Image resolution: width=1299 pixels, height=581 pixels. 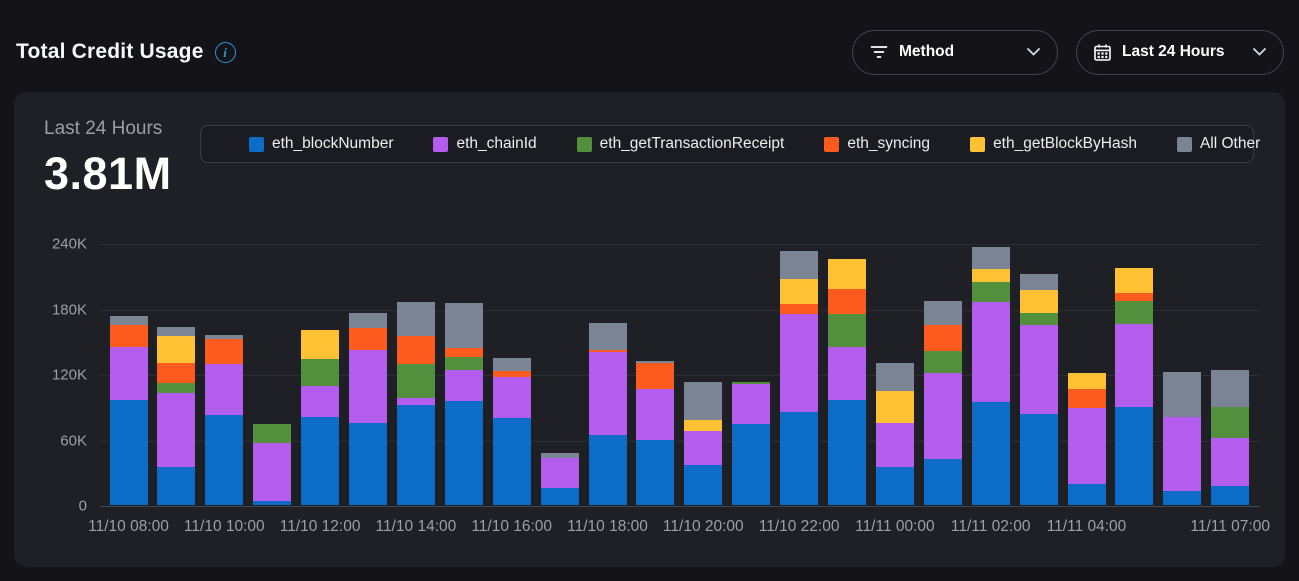 What do you see at coordinates (680, 144) in the screenshot?
I see `legend-item-eth_getTransactionReceipt: eth_getTransactionReceipt` at bounding box center [680, 144].